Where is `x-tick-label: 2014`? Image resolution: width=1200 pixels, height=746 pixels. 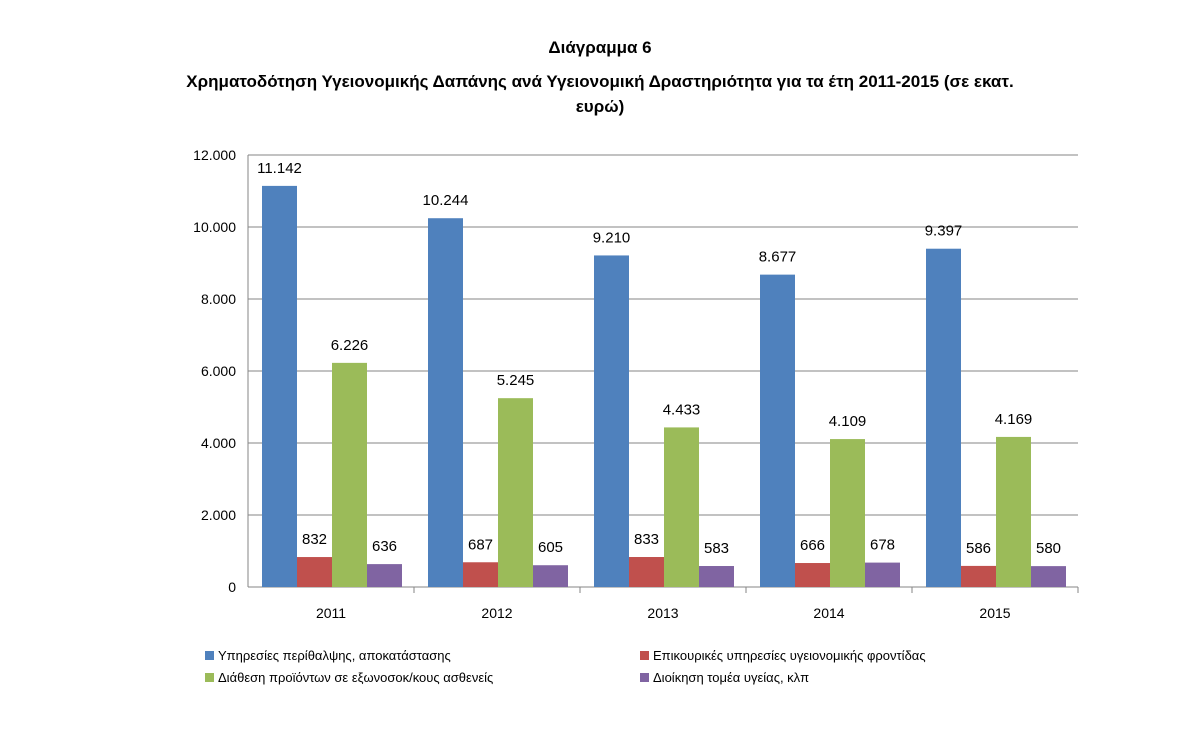
x-tick-label: 2014 is located at coordinates (828, 613).